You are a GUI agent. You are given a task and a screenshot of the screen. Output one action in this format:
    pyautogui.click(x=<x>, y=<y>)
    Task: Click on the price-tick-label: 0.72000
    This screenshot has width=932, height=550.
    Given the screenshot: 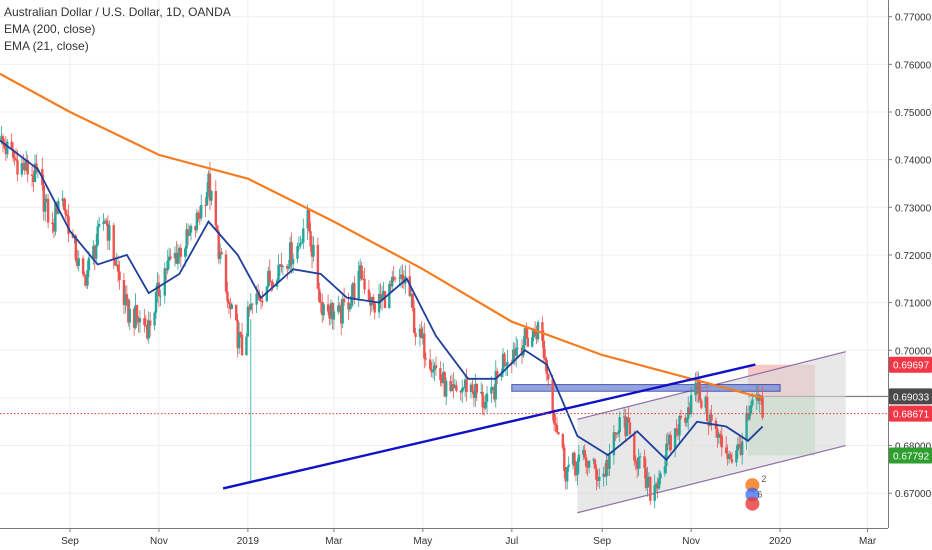 What is the action you would take?
    pyautogui.click(x=913, y=256)
    